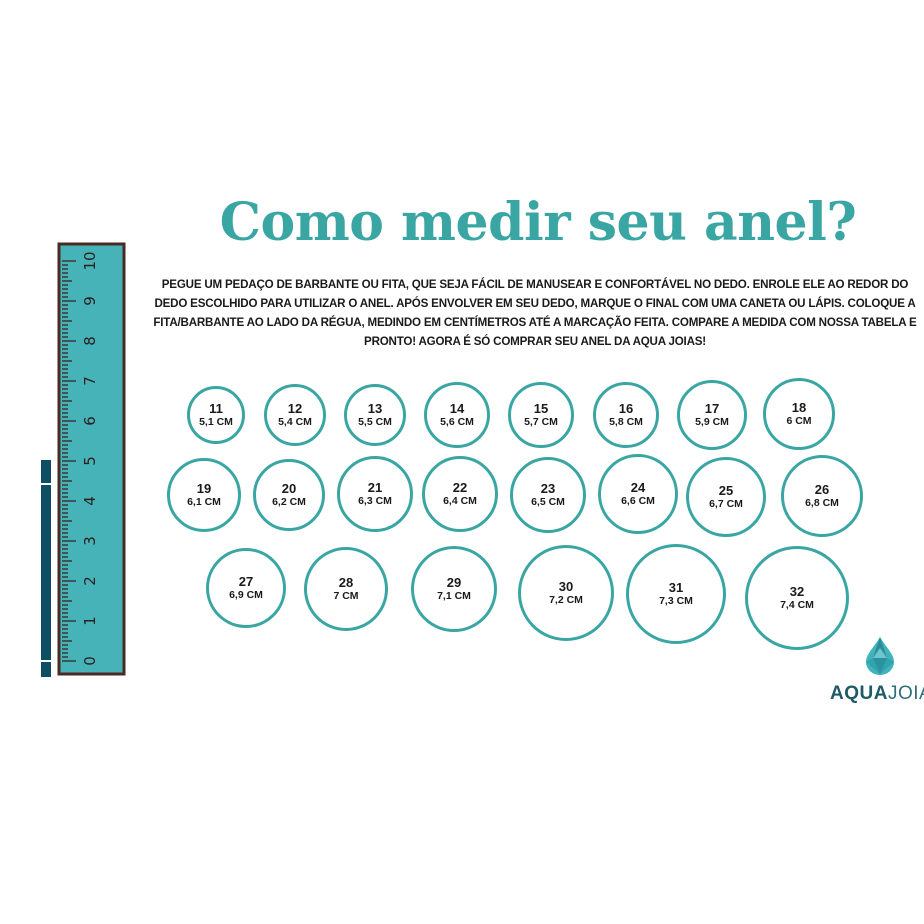 The width and height of the screenshot is (924, 924). Describe the element at coordinates (246, 595) in the screenshot. I see `ring-size-cm: 6,9 CM` at that location.